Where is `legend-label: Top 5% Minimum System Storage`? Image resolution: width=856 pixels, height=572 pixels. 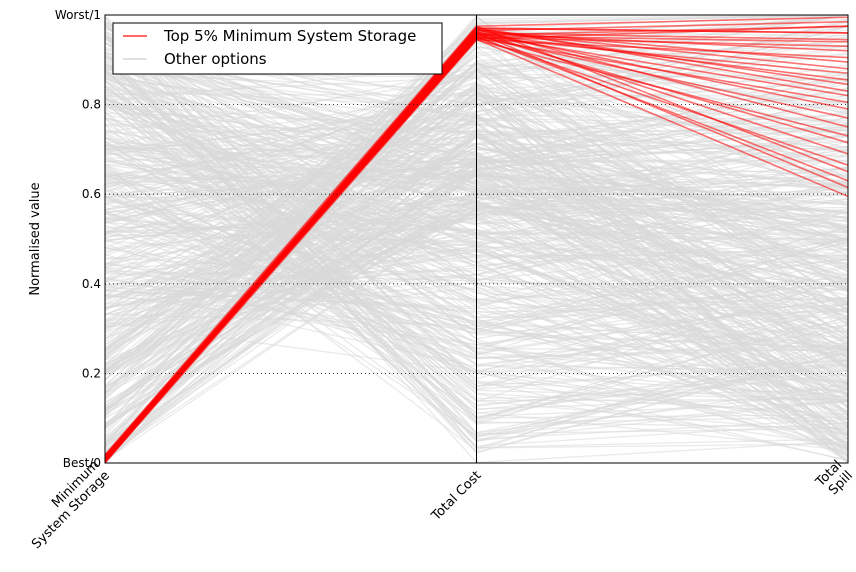 legend-label: Top 5% Minimum System Storage is located at coordinates (289, 36).